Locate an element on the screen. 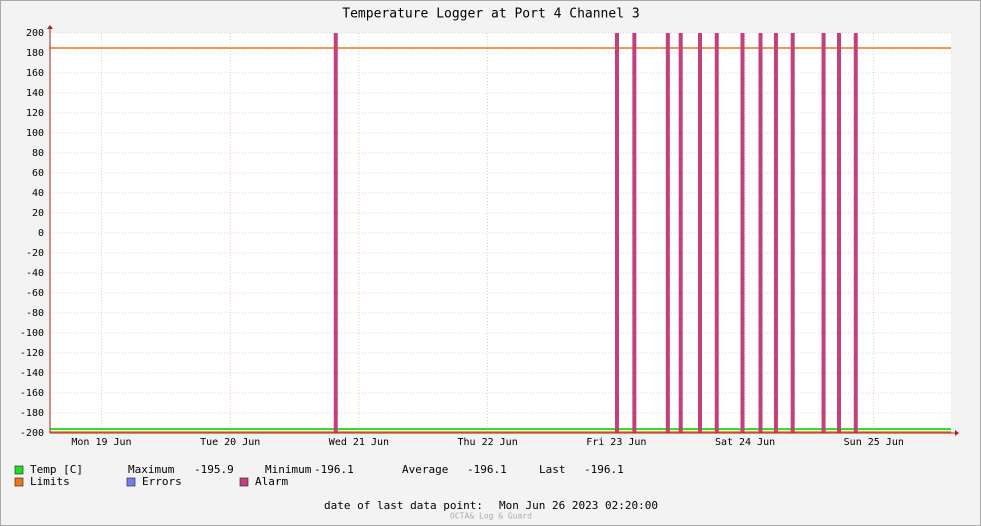 The image size is (981, 526). y-tick-label: -20 is located at coordinates (35, 253).